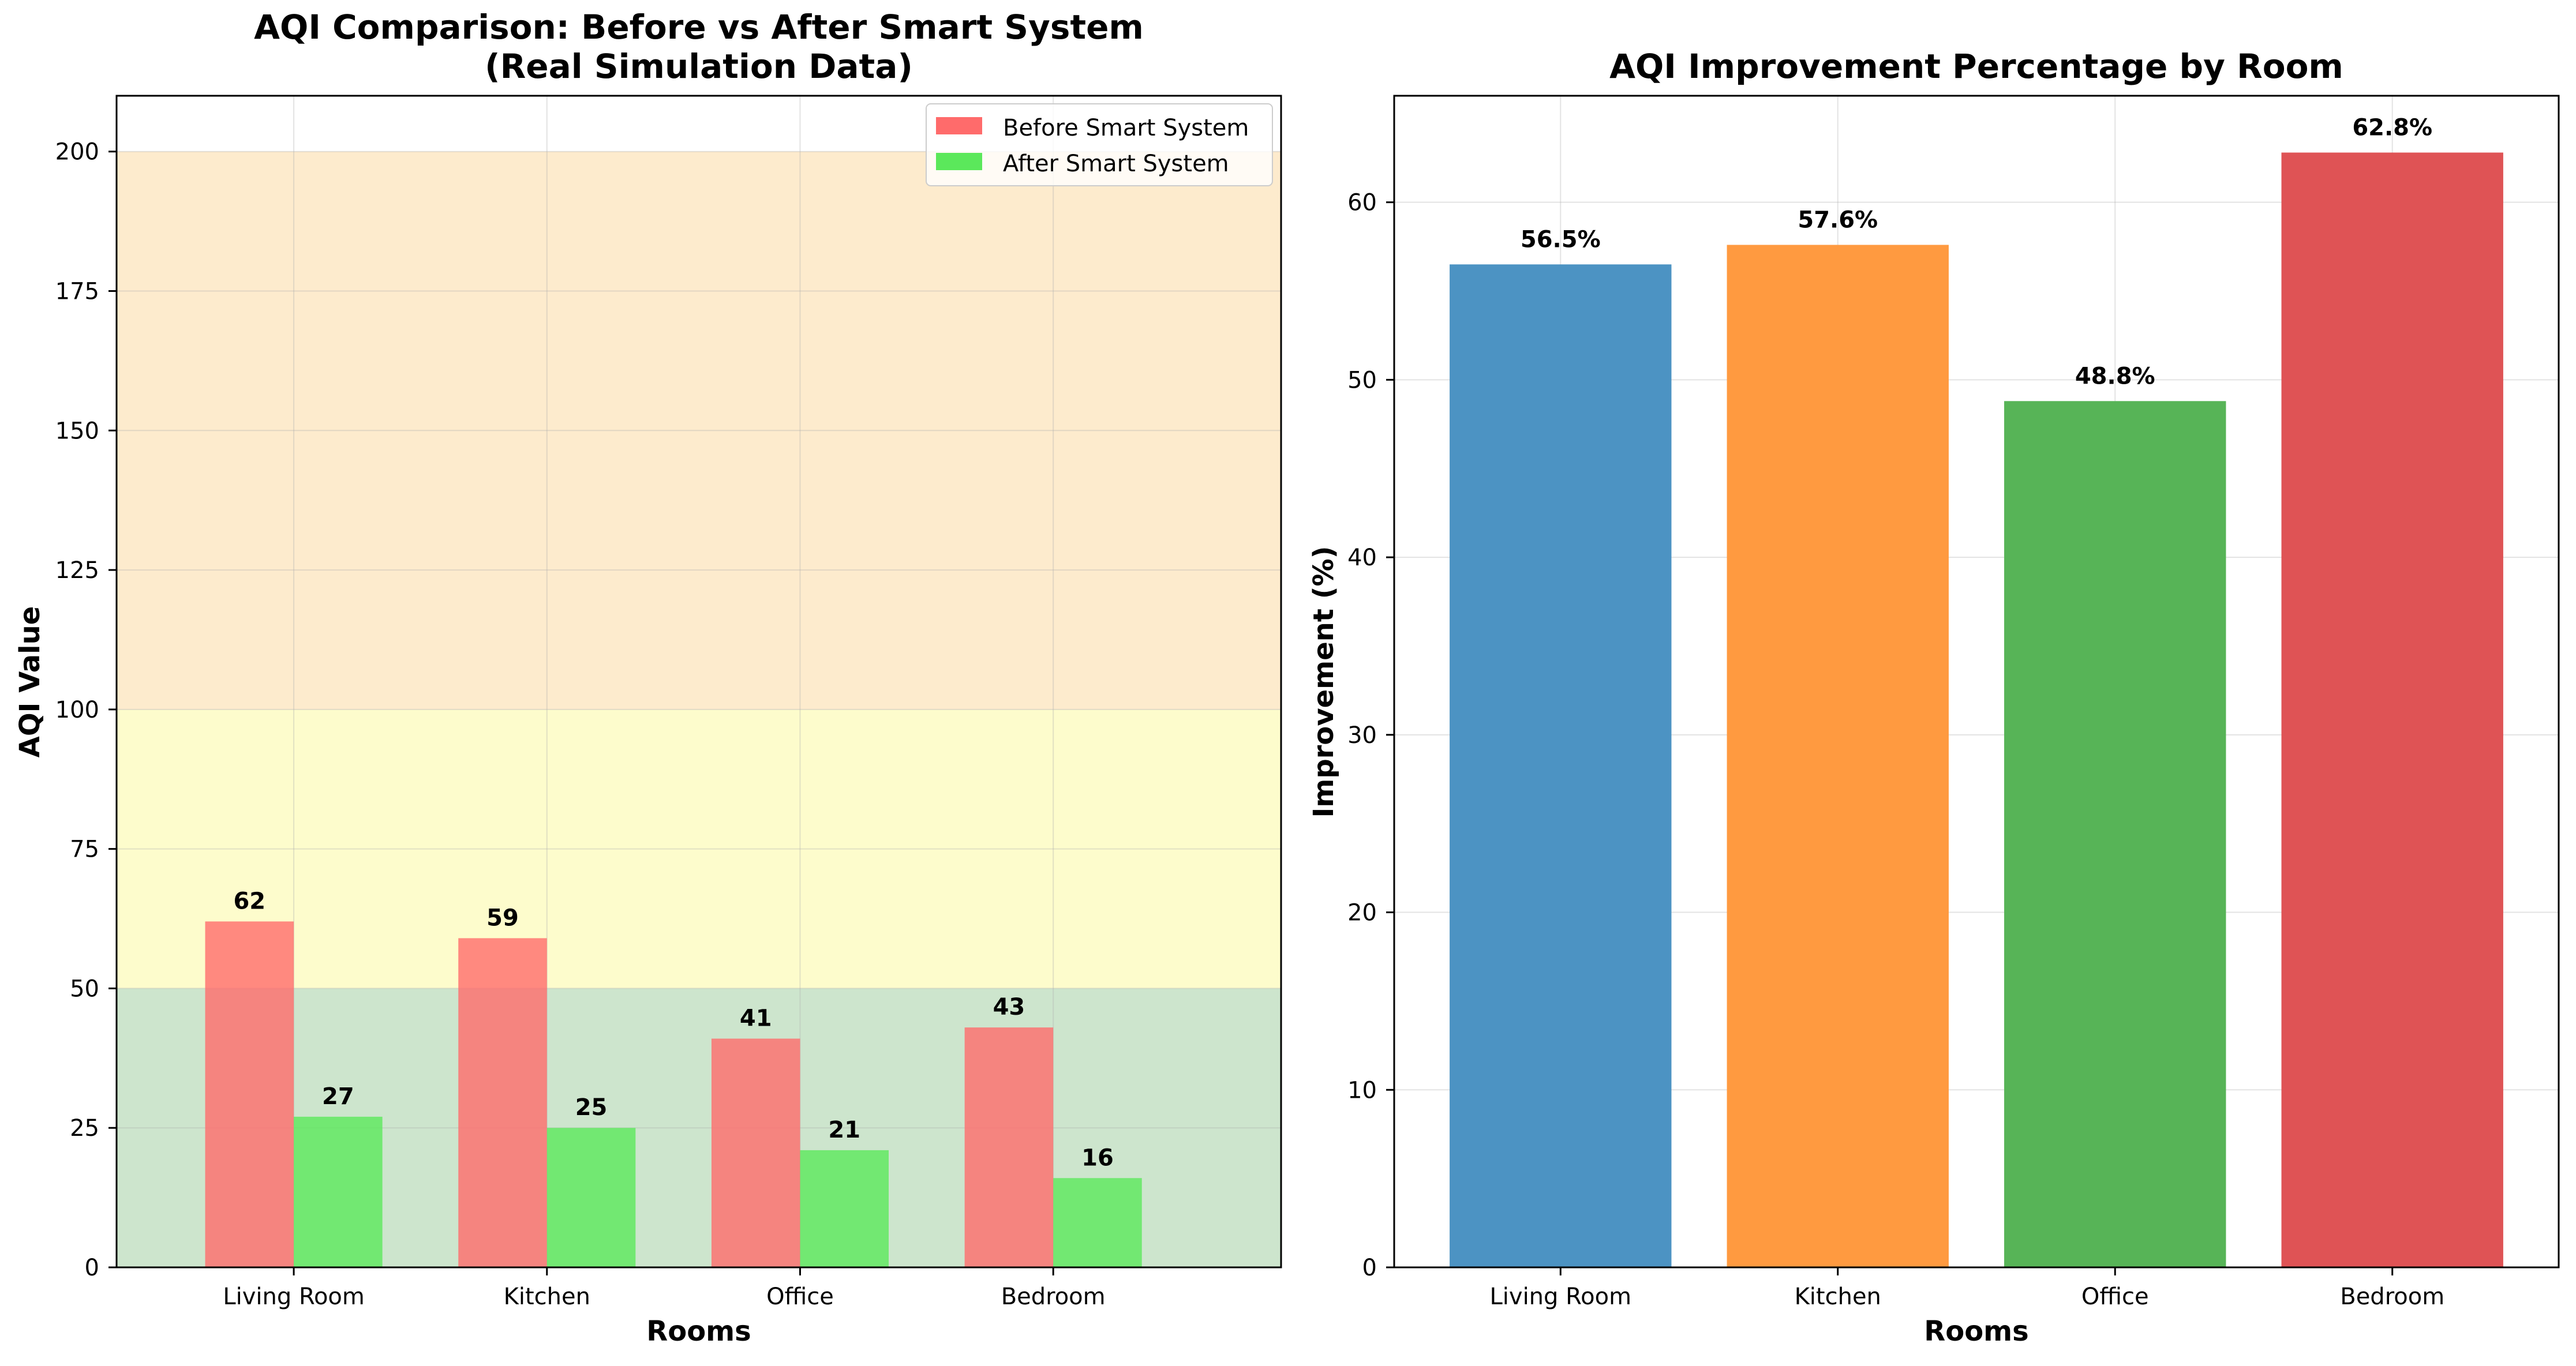  I want to click on y-tick-label-2: 20, so click(1362, 913).